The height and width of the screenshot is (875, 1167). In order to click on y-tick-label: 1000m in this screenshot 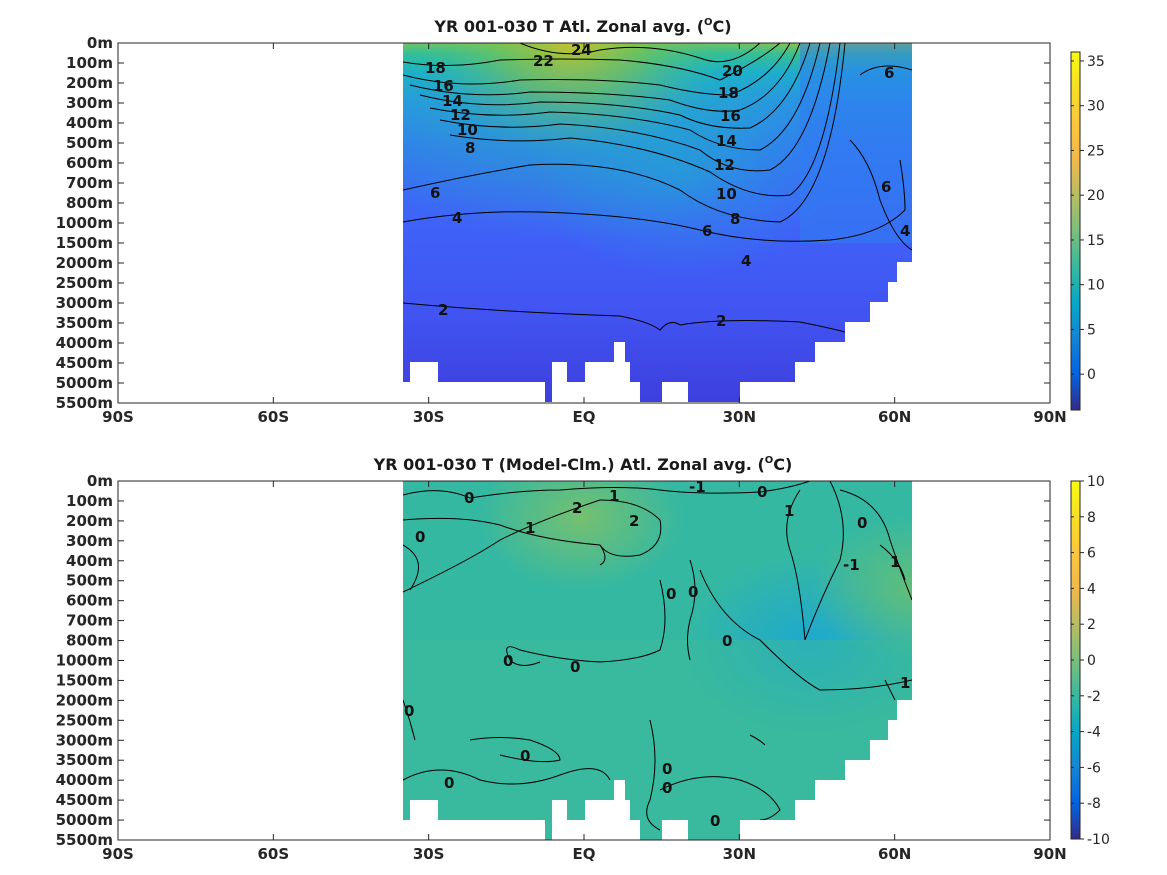, I will do `click(84, 661)`.